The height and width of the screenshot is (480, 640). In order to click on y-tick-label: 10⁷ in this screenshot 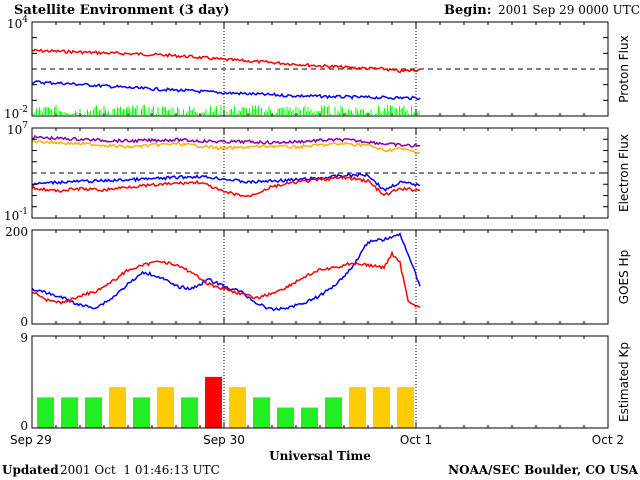, I will do `click(17, 129)`.